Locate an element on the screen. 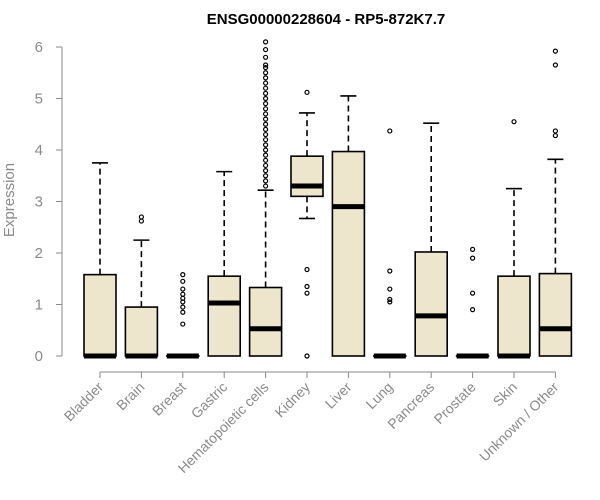 This screenshot has height=500, width=600. y-tick-label: 3 is located at coordinates (39, 202).